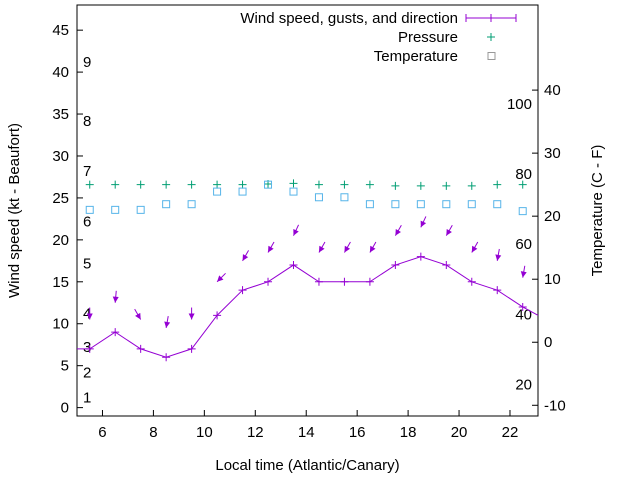 The width and height of the screenshot is (640, 480). I want to click on beaufort-label: 1, so click(87, 398).